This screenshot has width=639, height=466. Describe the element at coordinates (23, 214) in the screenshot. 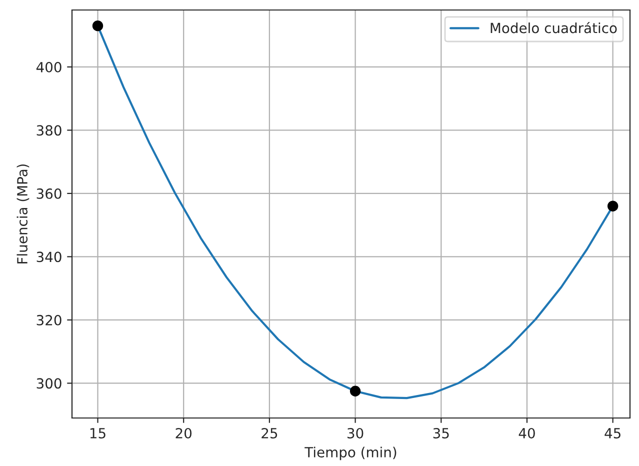

I see `y-axis-title: Fluencia (MPa)` at that location.